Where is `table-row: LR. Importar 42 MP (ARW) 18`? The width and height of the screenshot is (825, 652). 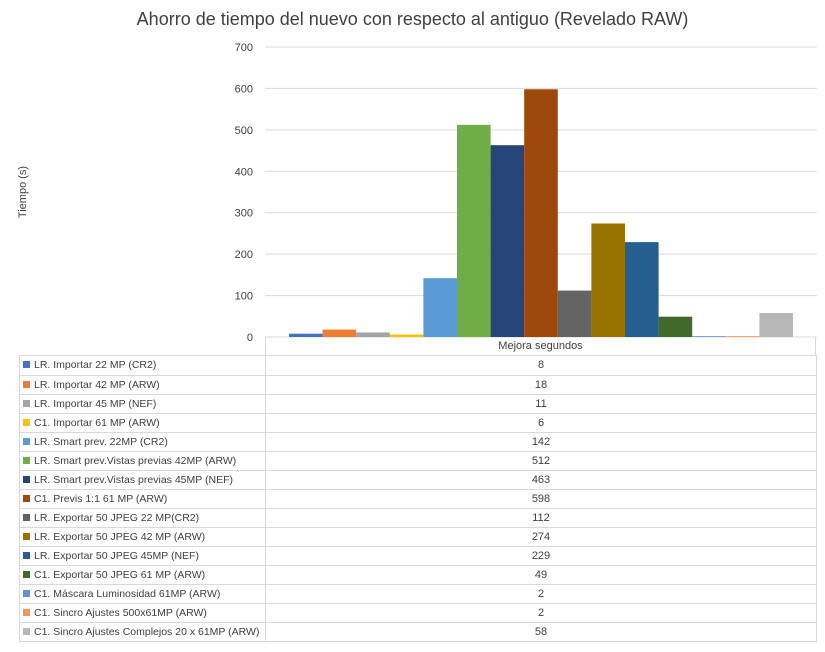
table-row: LR. Importar 42 MP (ARW) 18 is located at coordinates (418, 384).